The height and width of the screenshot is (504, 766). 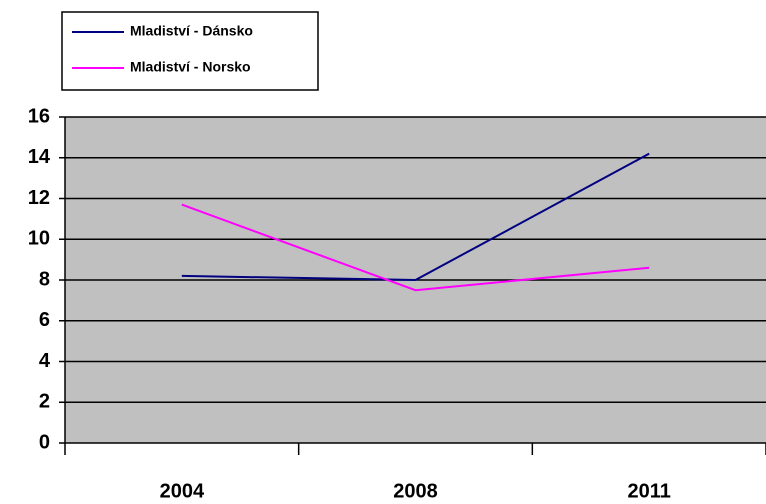 What do you see at coordinates (44, 442) in the screenshot?
I see `y-tick-label: 0` at bounding box center [44, 442].